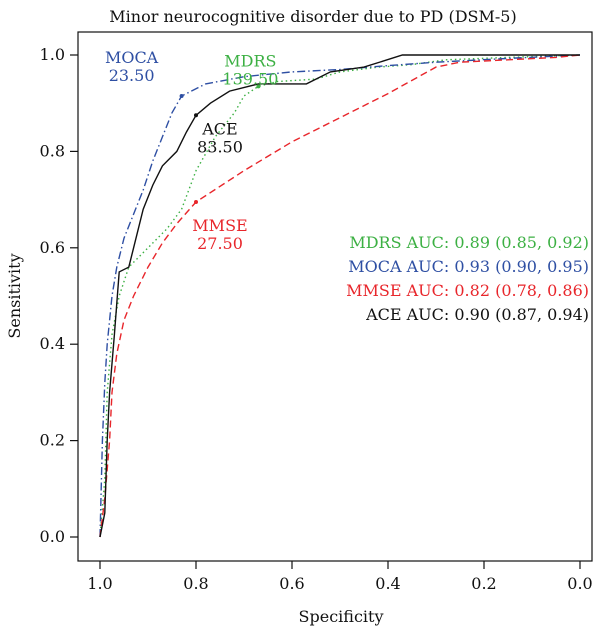  What do you see at coordinates (99, 583) in the screenshot?
I see `x-tick-label: 1.0` at bounding box center [99, 583].